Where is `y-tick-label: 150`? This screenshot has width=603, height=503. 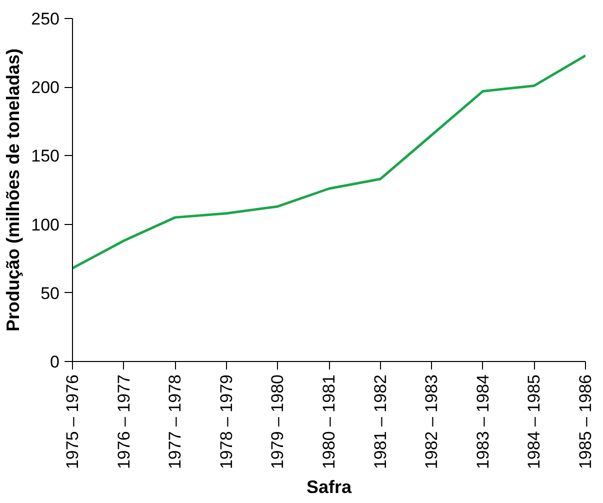 y-tick-label: 150 is located at coordinates (45, 156).